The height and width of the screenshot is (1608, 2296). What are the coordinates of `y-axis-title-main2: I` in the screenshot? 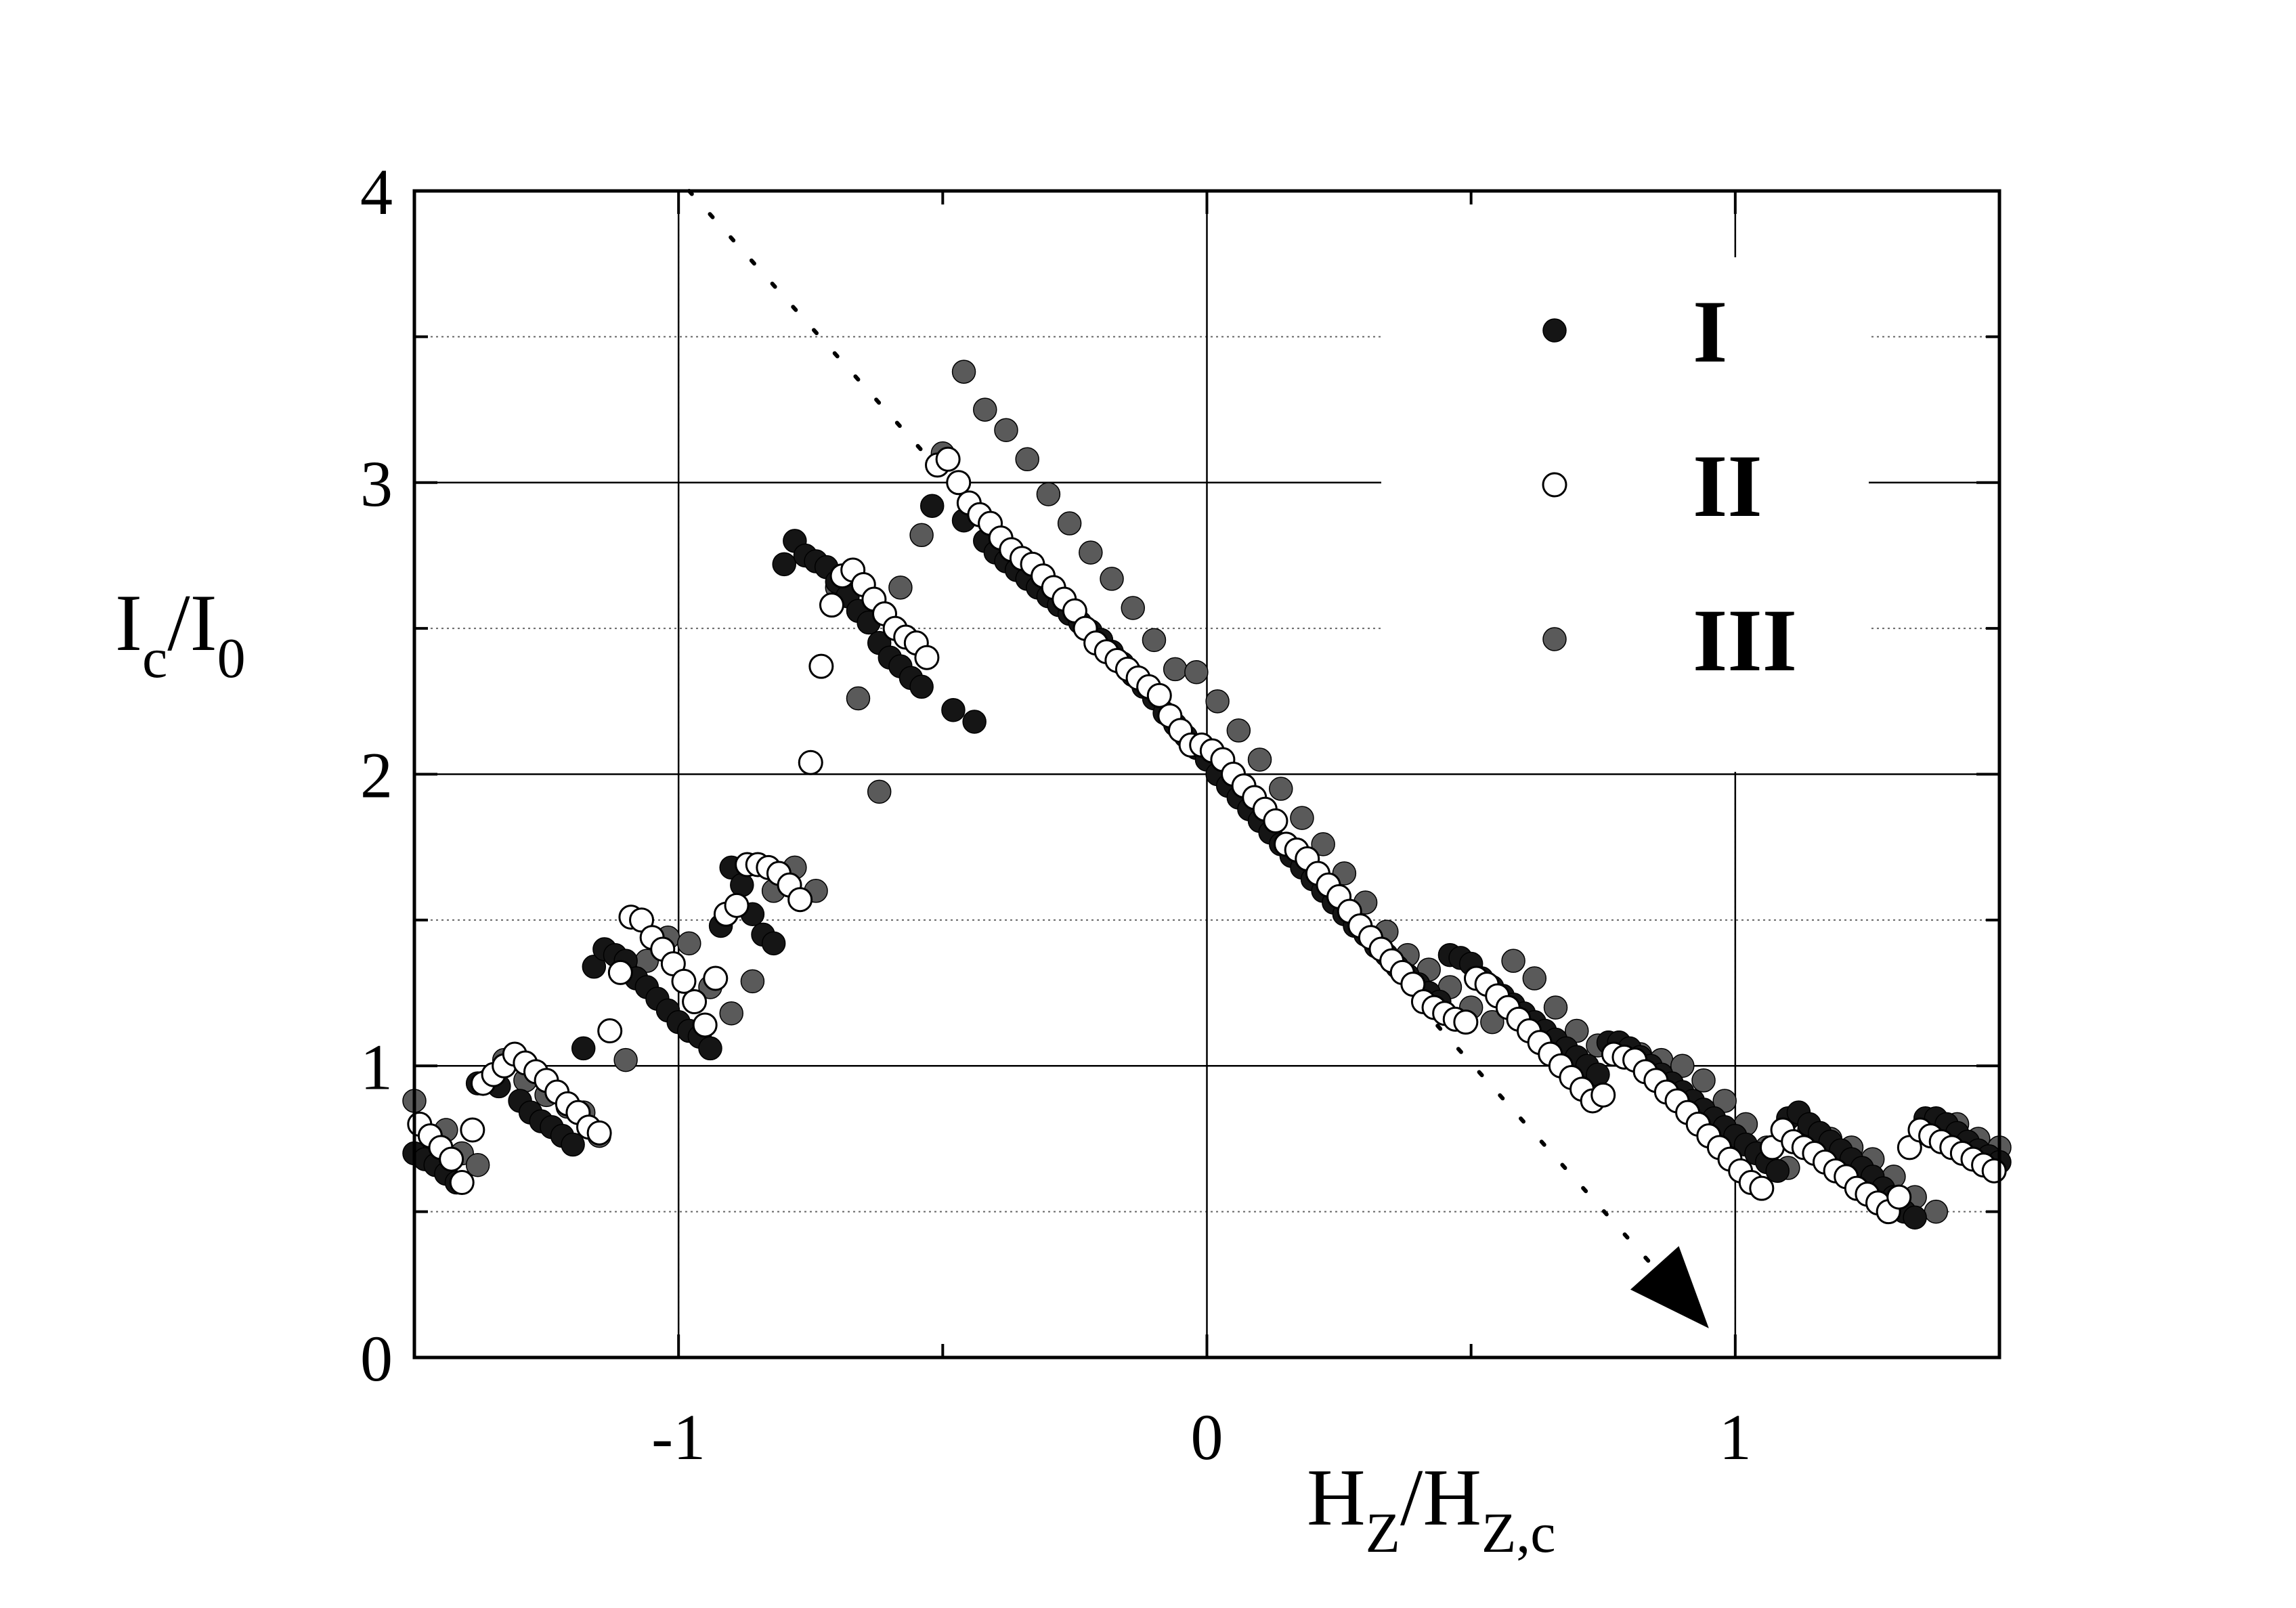 It's located at (203, 623).